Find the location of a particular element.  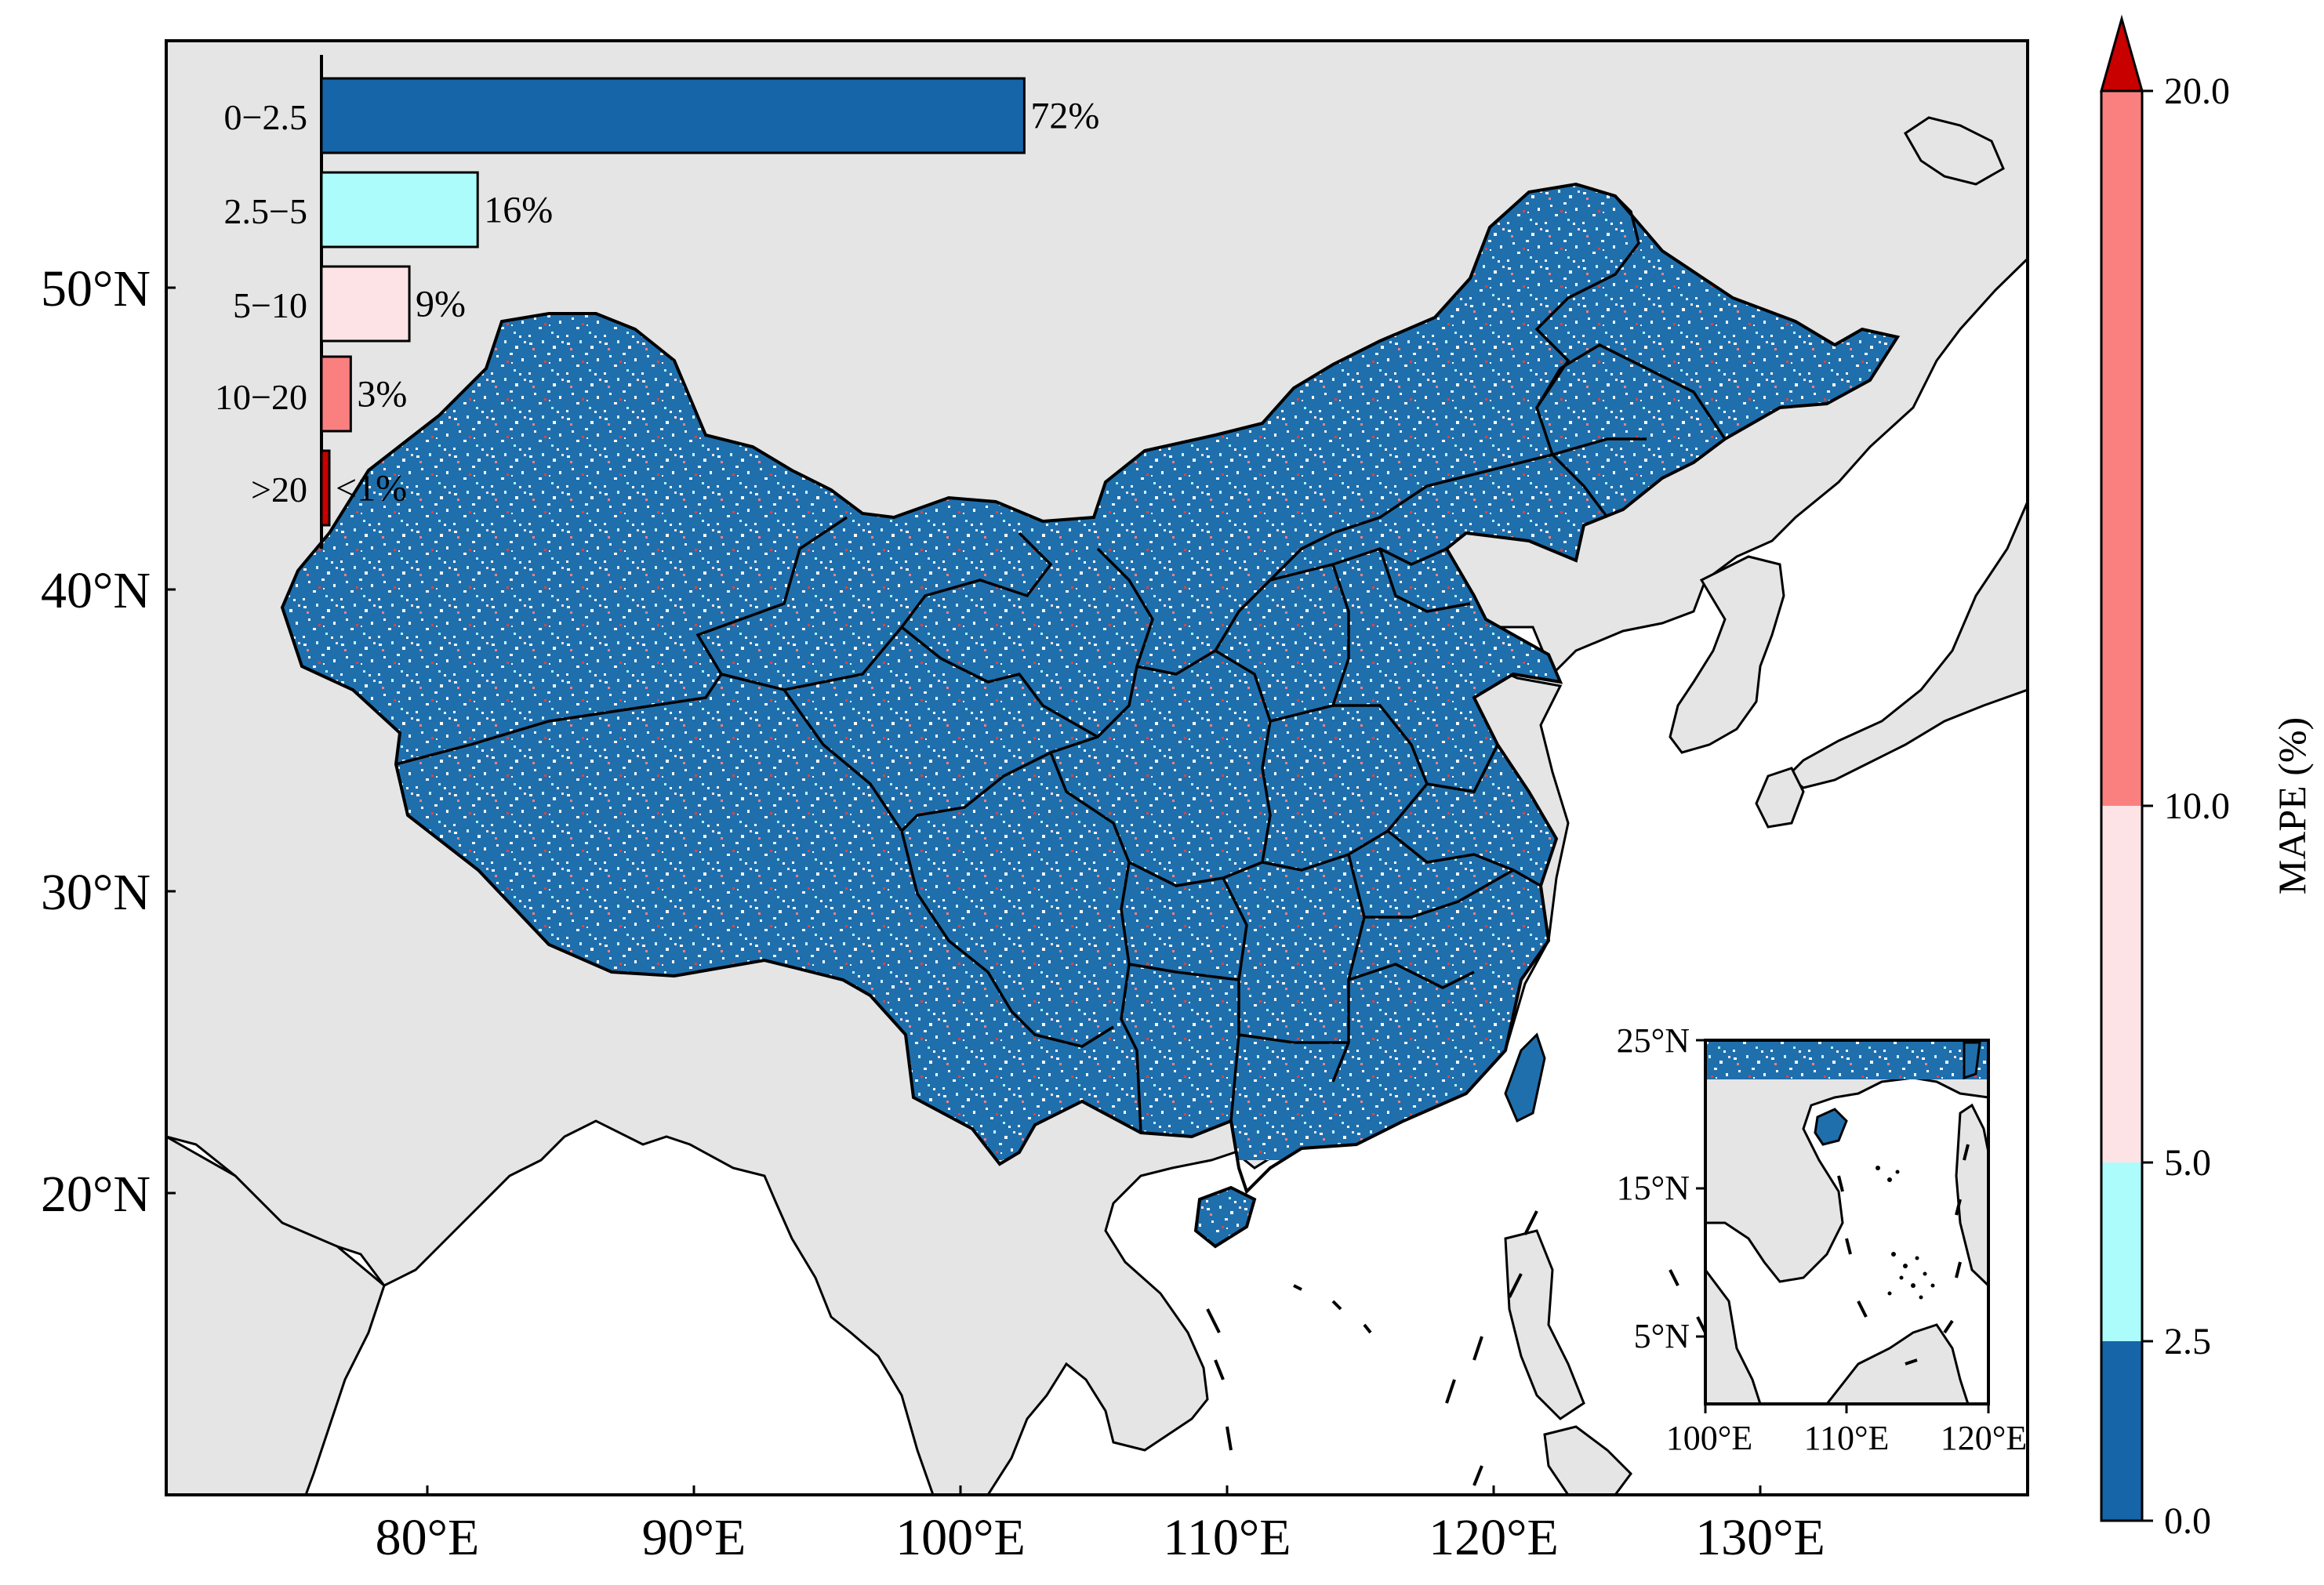

colorbar-label: MAPE (%) is located at coordinates (2292, 805).